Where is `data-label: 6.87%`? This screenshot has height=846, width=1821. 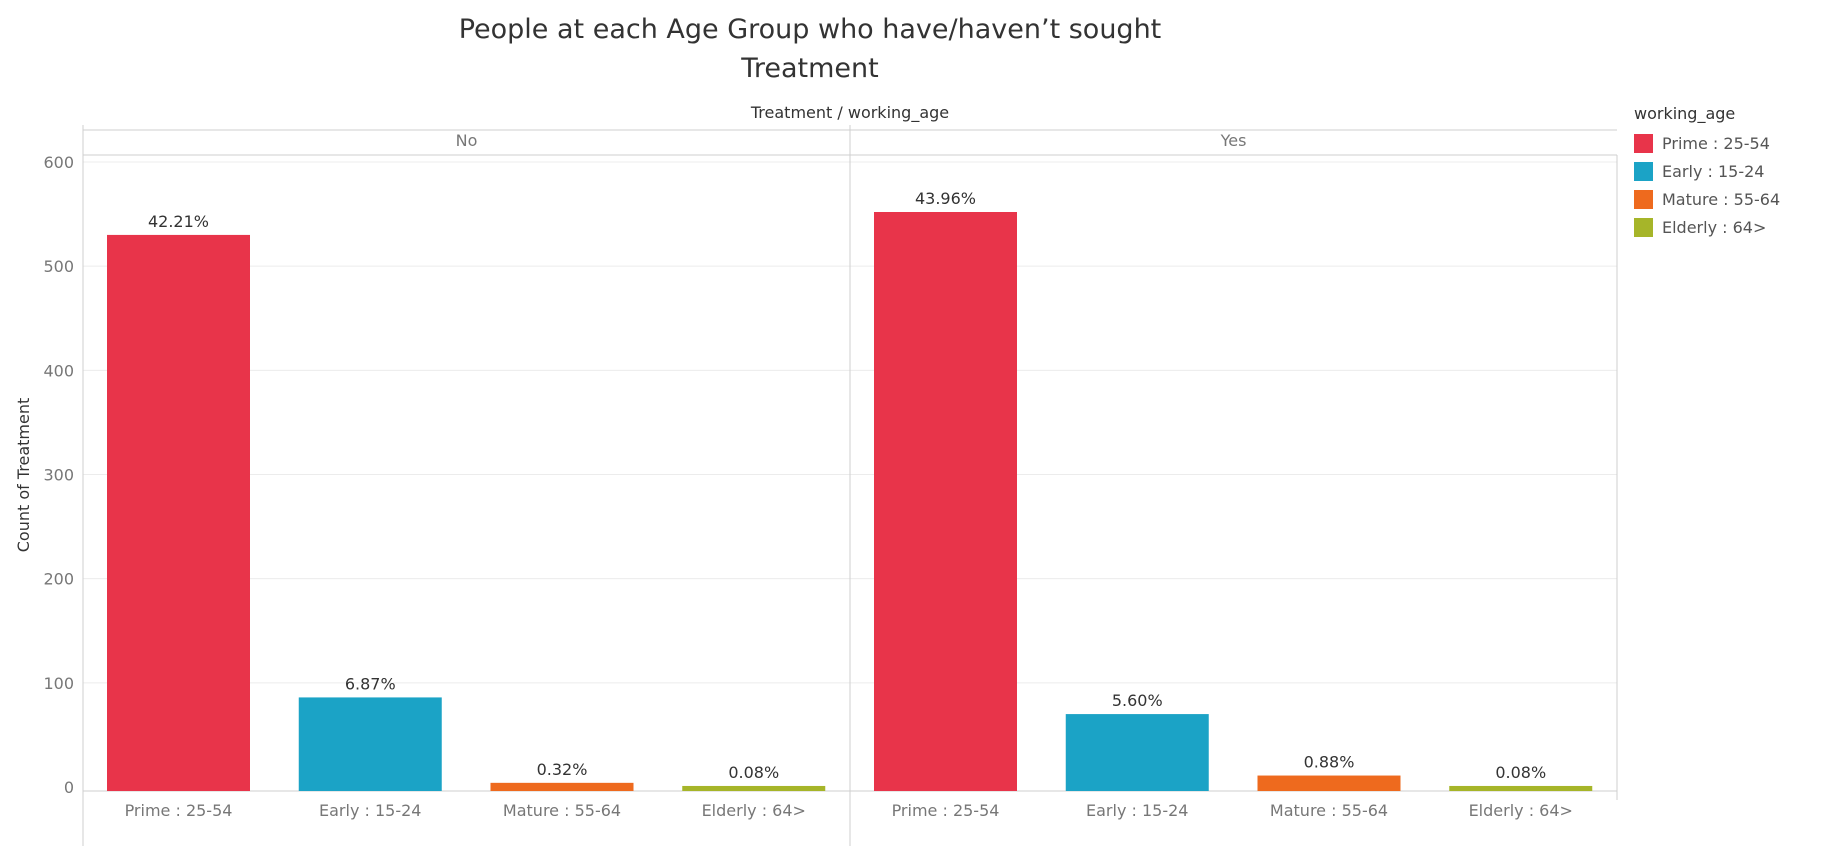 data-label: 6.87% is located at coordinates (370, 683).